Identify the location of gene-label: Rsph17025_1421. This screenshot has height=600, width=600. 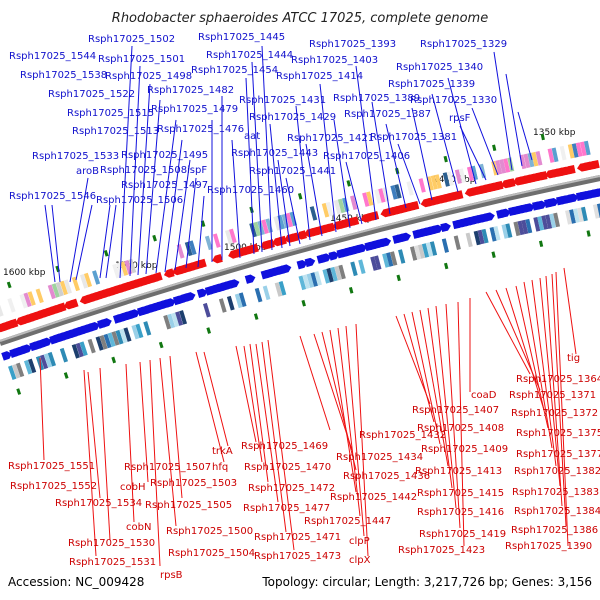
(330, 138).